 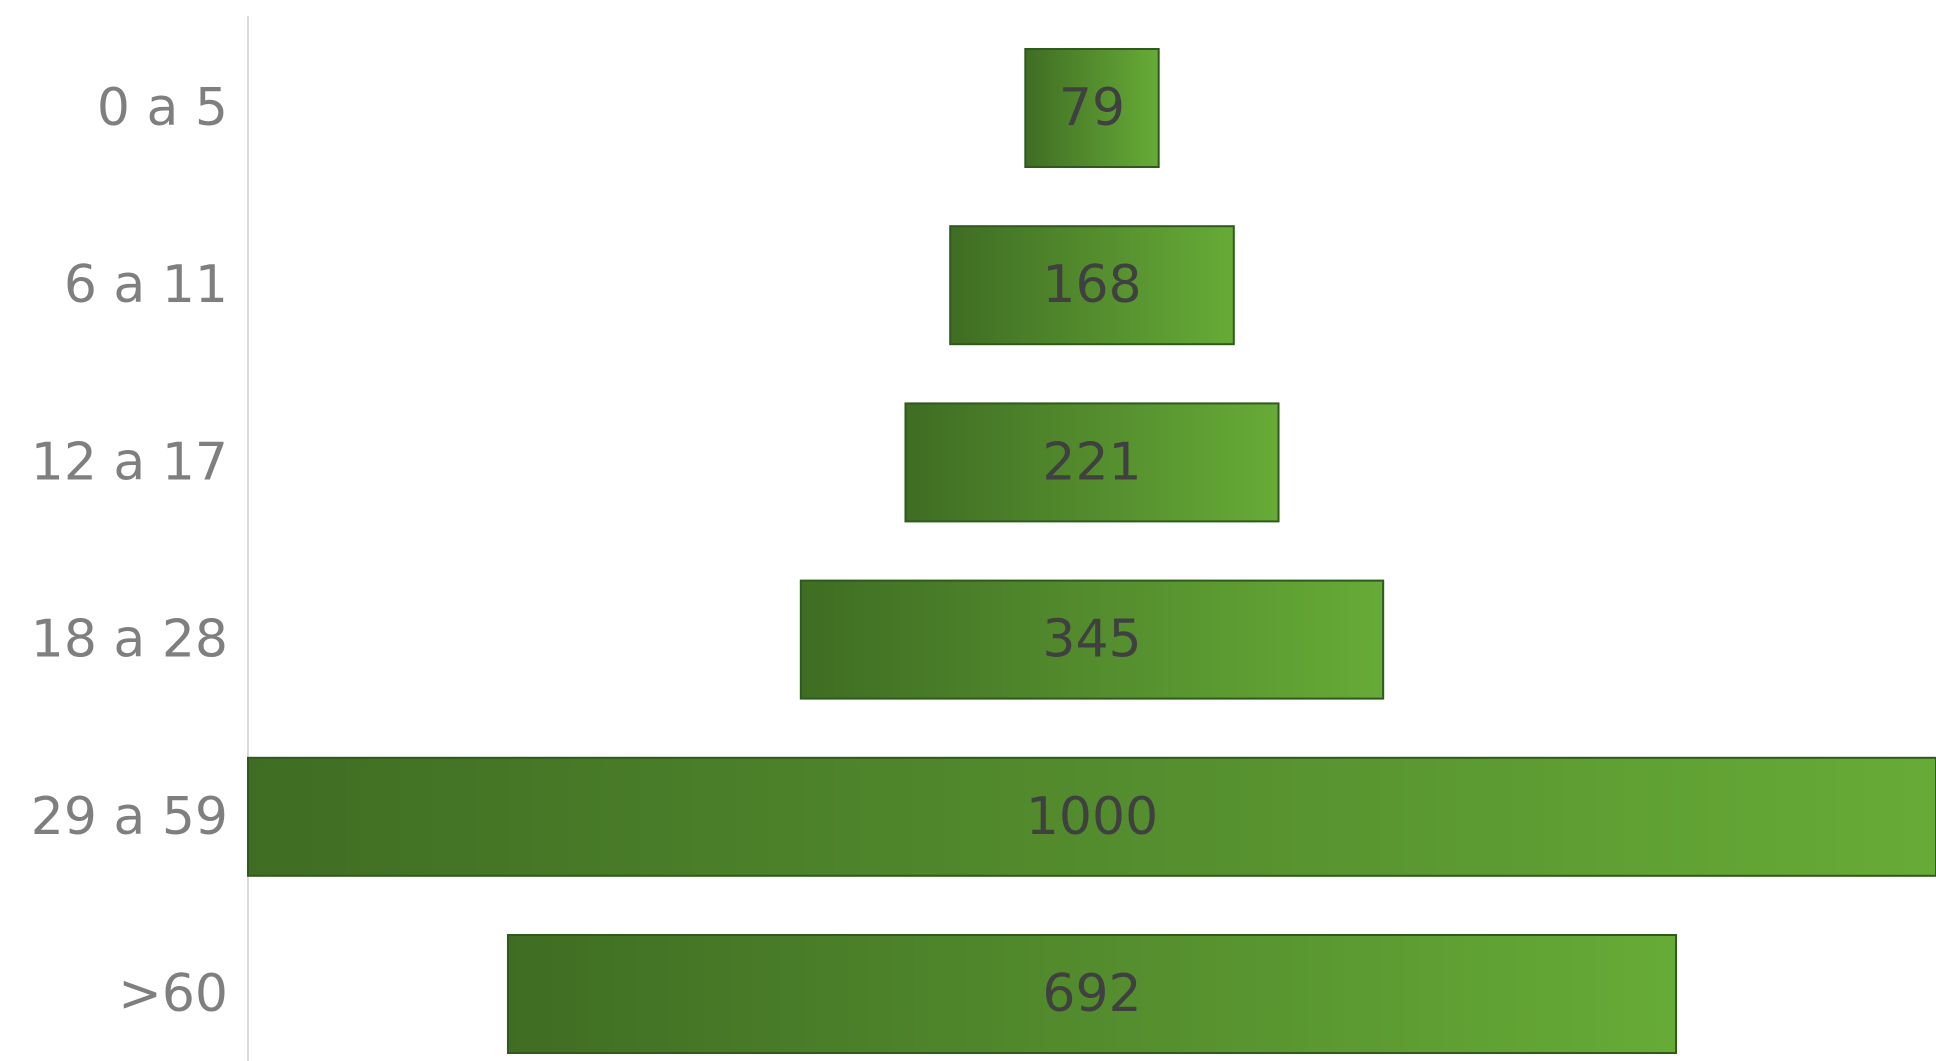 I want to click on value-label: 221, so click(x=1091, y=462).